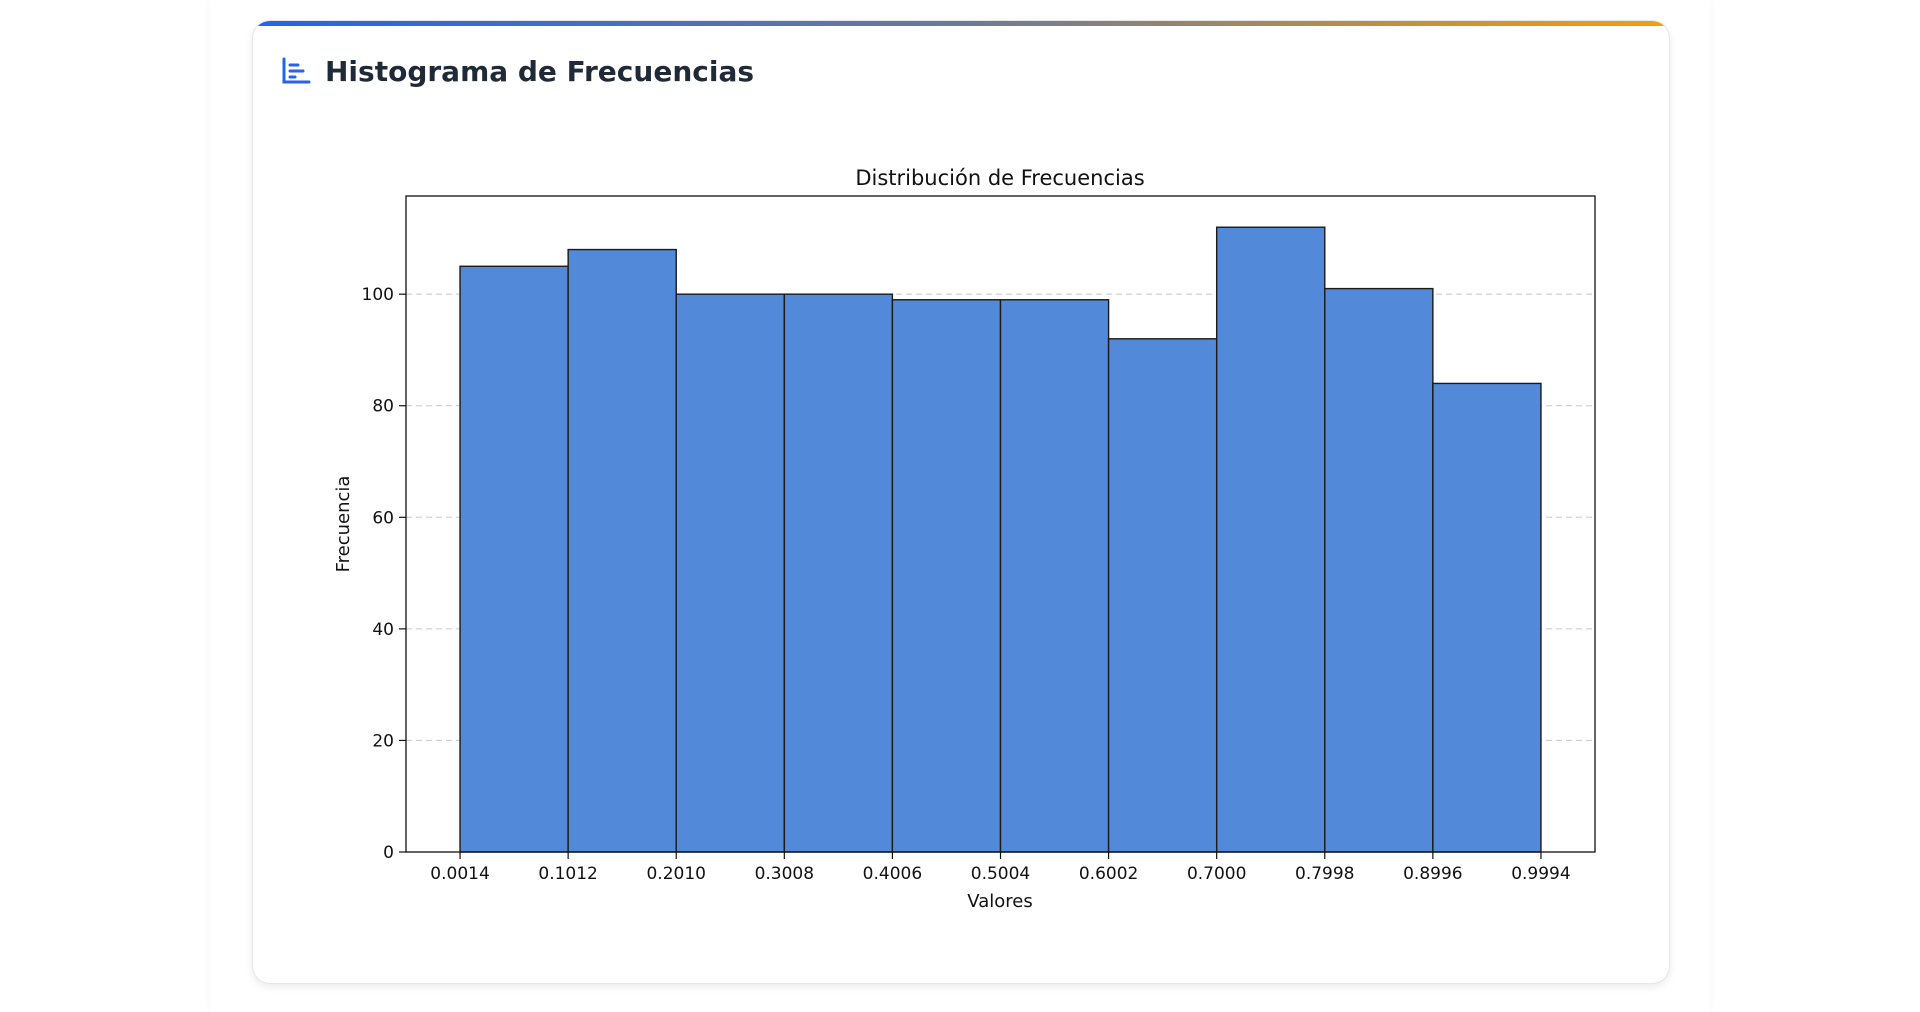 The width and height of the screenshot is (1920, 1012). What do you see at coordinates (388, 853) in the screenshot?
I see `y-tick-label: 0` at bounding box center [388, 853].